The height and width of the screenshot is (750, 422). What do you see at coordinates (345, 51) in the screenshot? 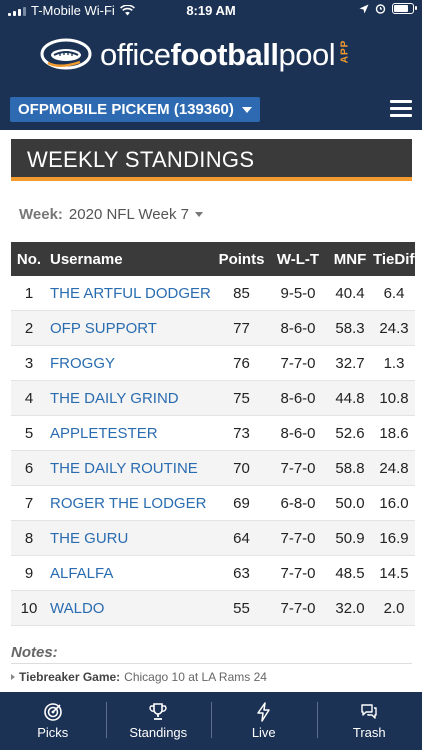
I see `logo-badge: APP` at bounding box center [345, 51].